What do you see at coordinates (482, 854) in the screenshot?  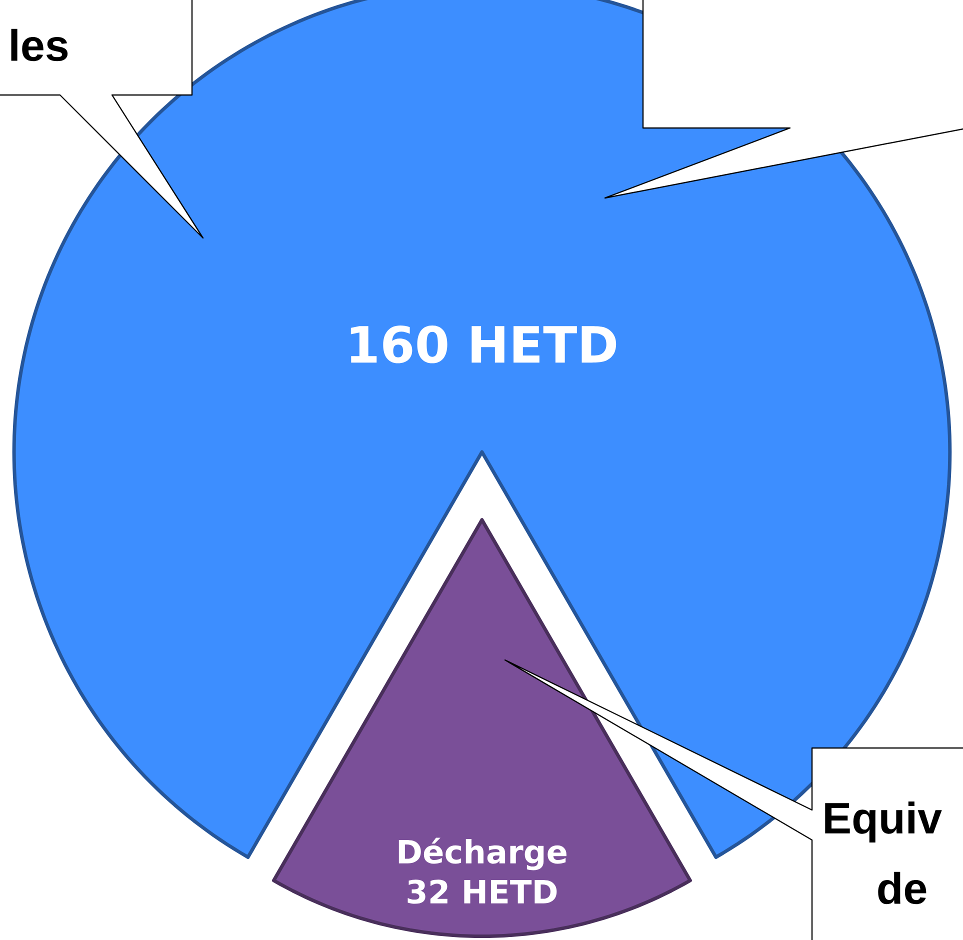 I see `slice-label: Décharge` at bounding box center [482, 854].